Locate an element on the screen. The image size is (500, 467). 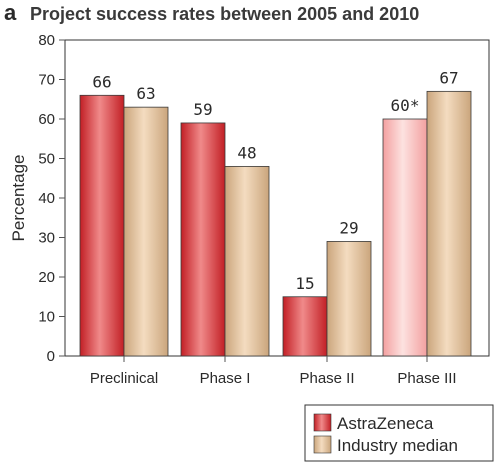
y-tick-label: 80 is located at coordinates (46, 40).